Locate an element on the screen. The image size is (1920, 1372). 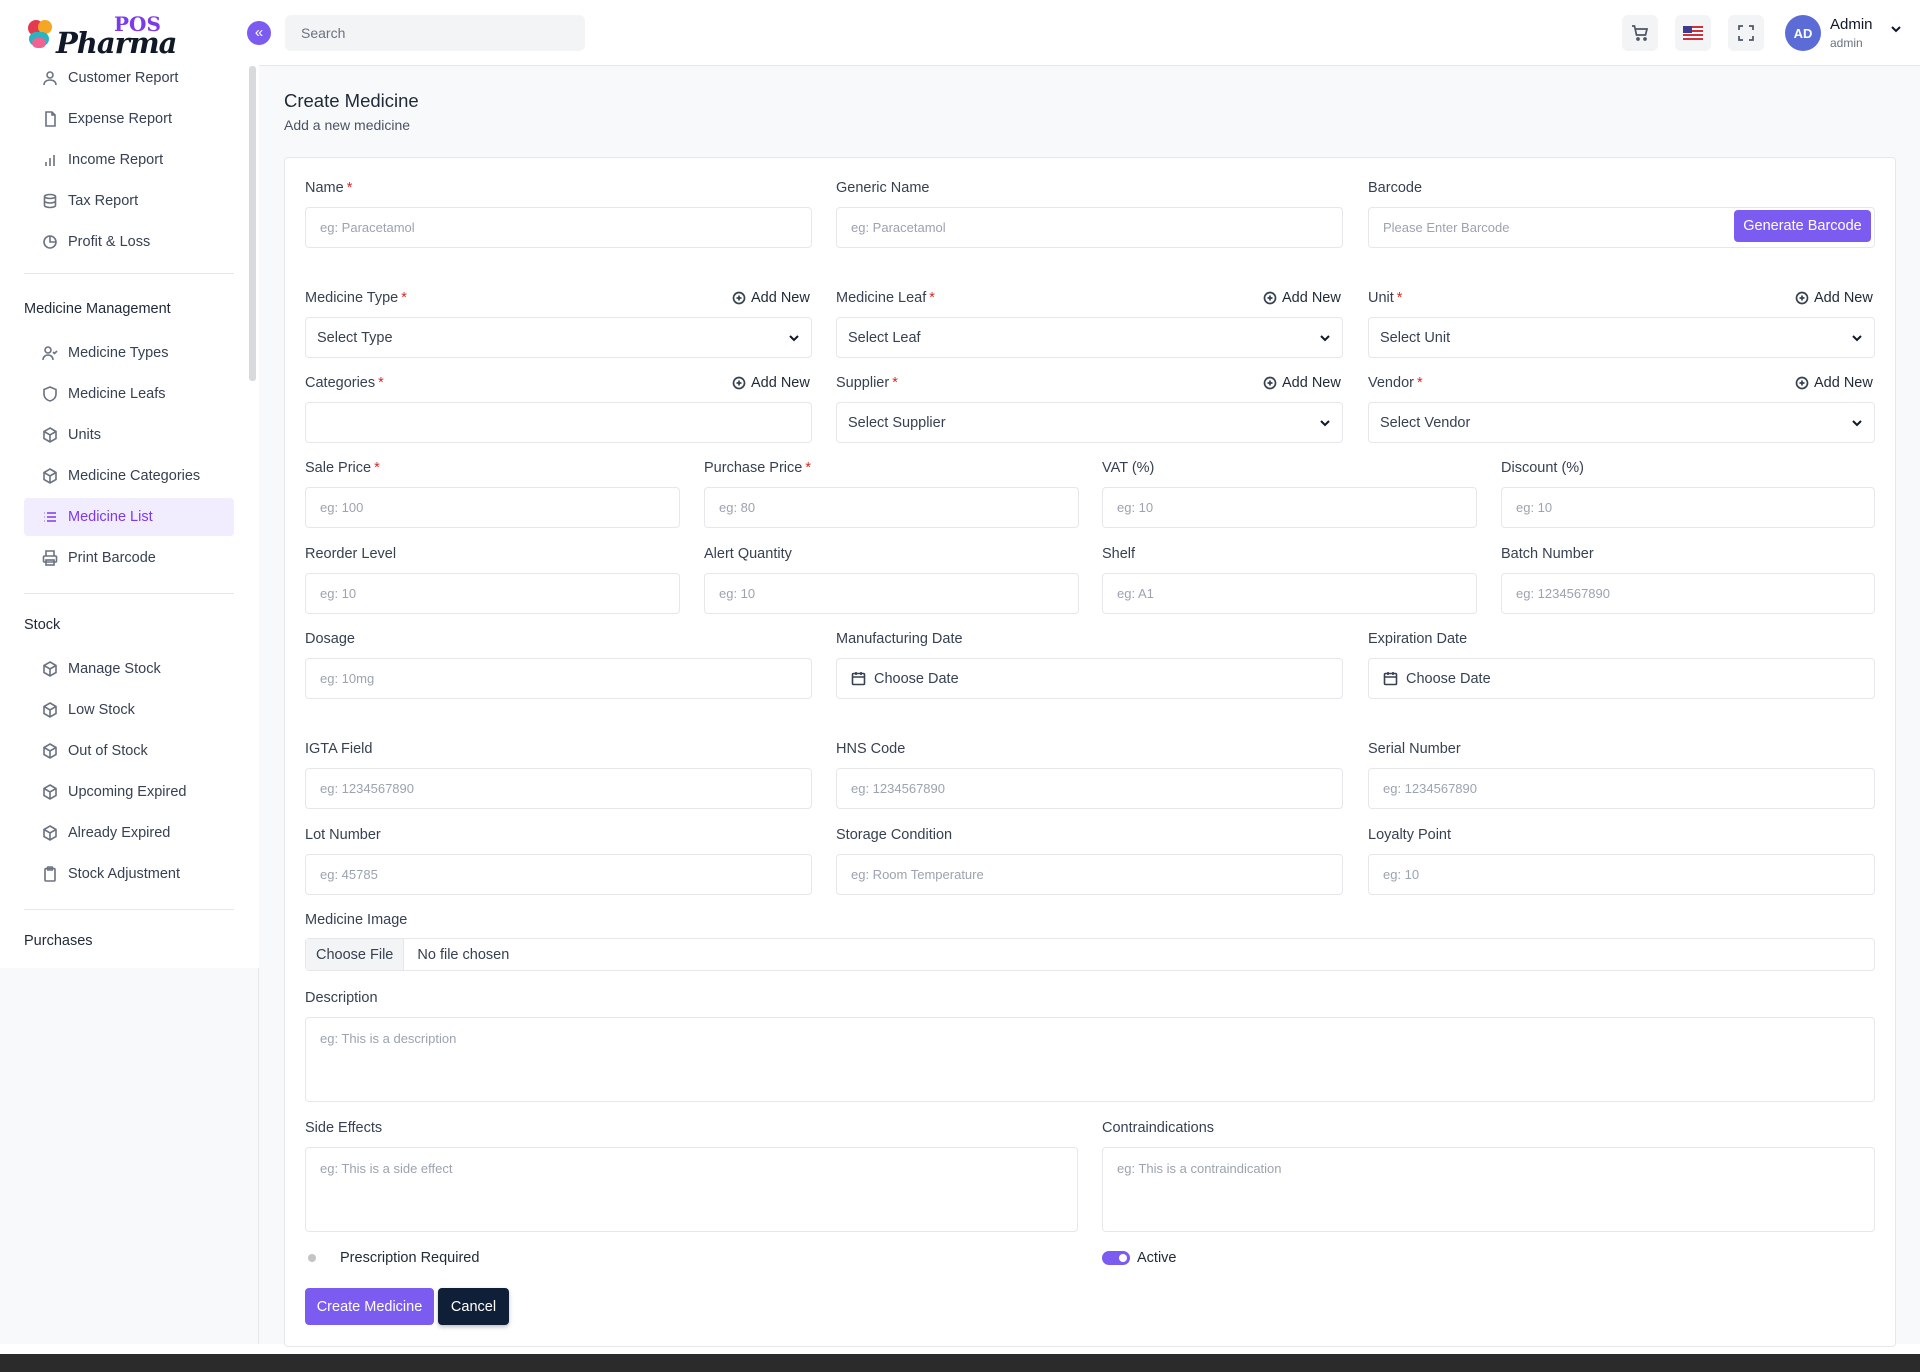
search-input is located at coordinates (435, 33).